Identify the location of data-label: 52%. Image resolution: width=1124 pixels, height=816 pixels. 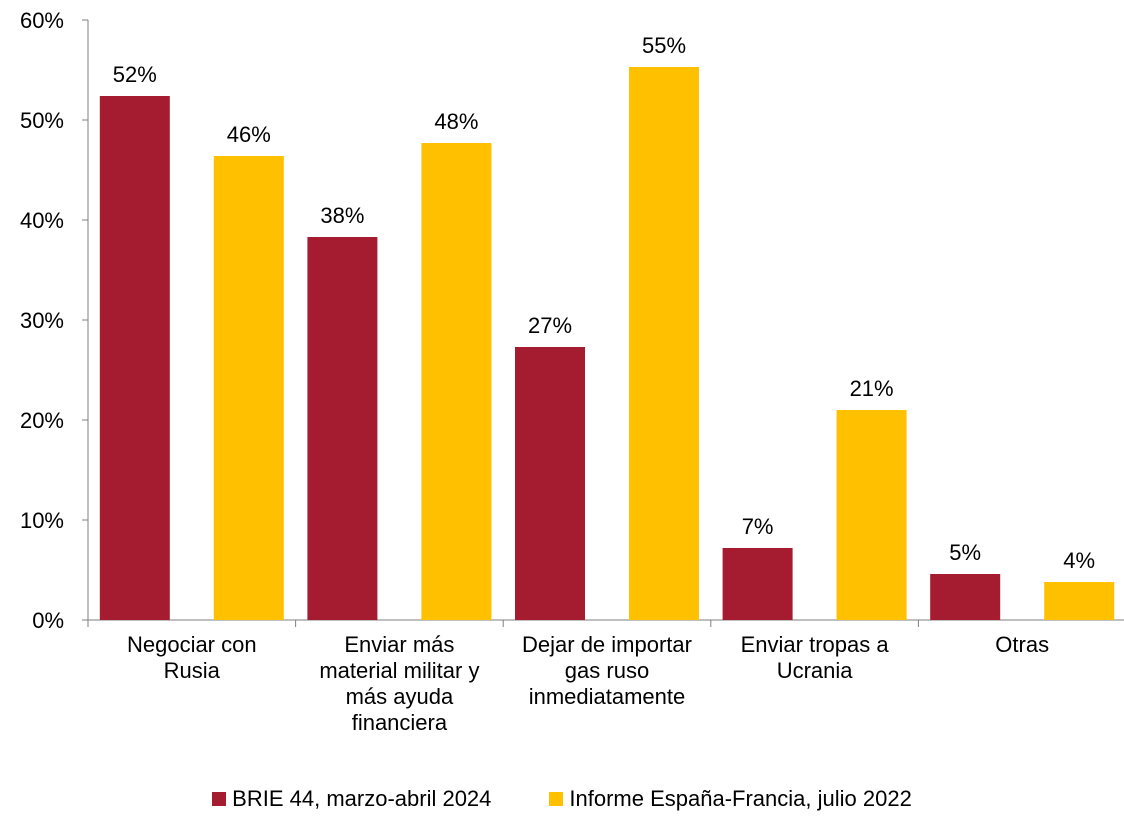
(135, 74).